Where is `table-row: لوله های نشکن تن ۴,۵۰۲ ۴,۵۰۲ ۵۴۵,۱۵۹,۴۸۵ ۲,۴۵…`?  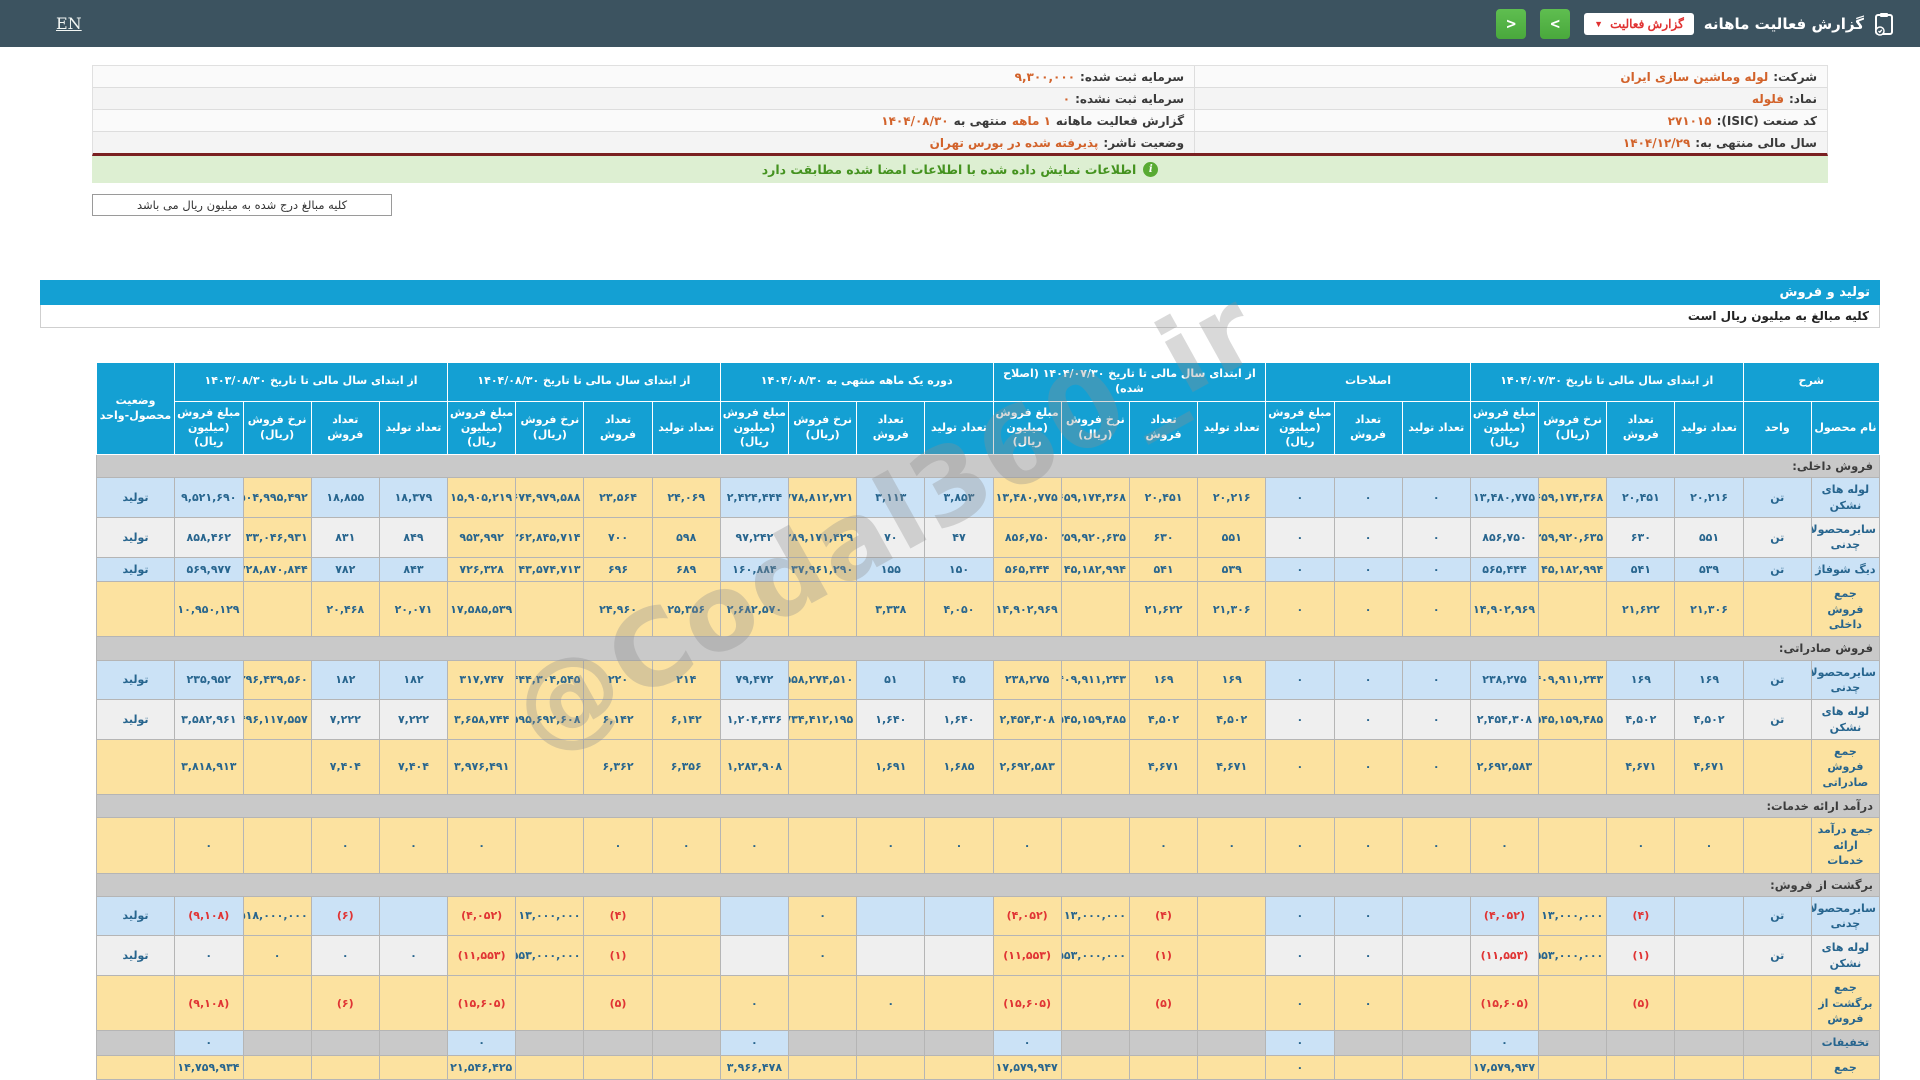 table-row: لوله های نشکن تن ۴,۵۰۲ ۴,۵۰۲ ۵۴۵,۱۵۹,۴۸۵ ۲,۴۵… is located at coordinates (988, 720).